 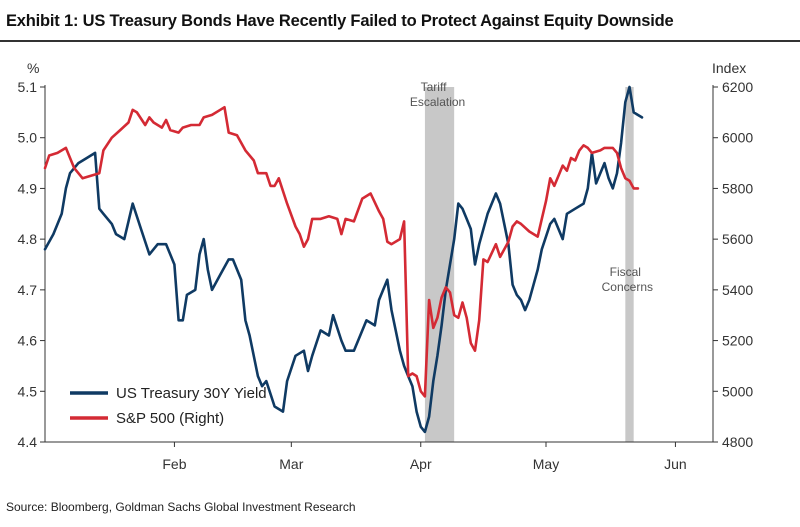 I want to click on right-axis-tick-label: 5800, so click(x=737, y=188).